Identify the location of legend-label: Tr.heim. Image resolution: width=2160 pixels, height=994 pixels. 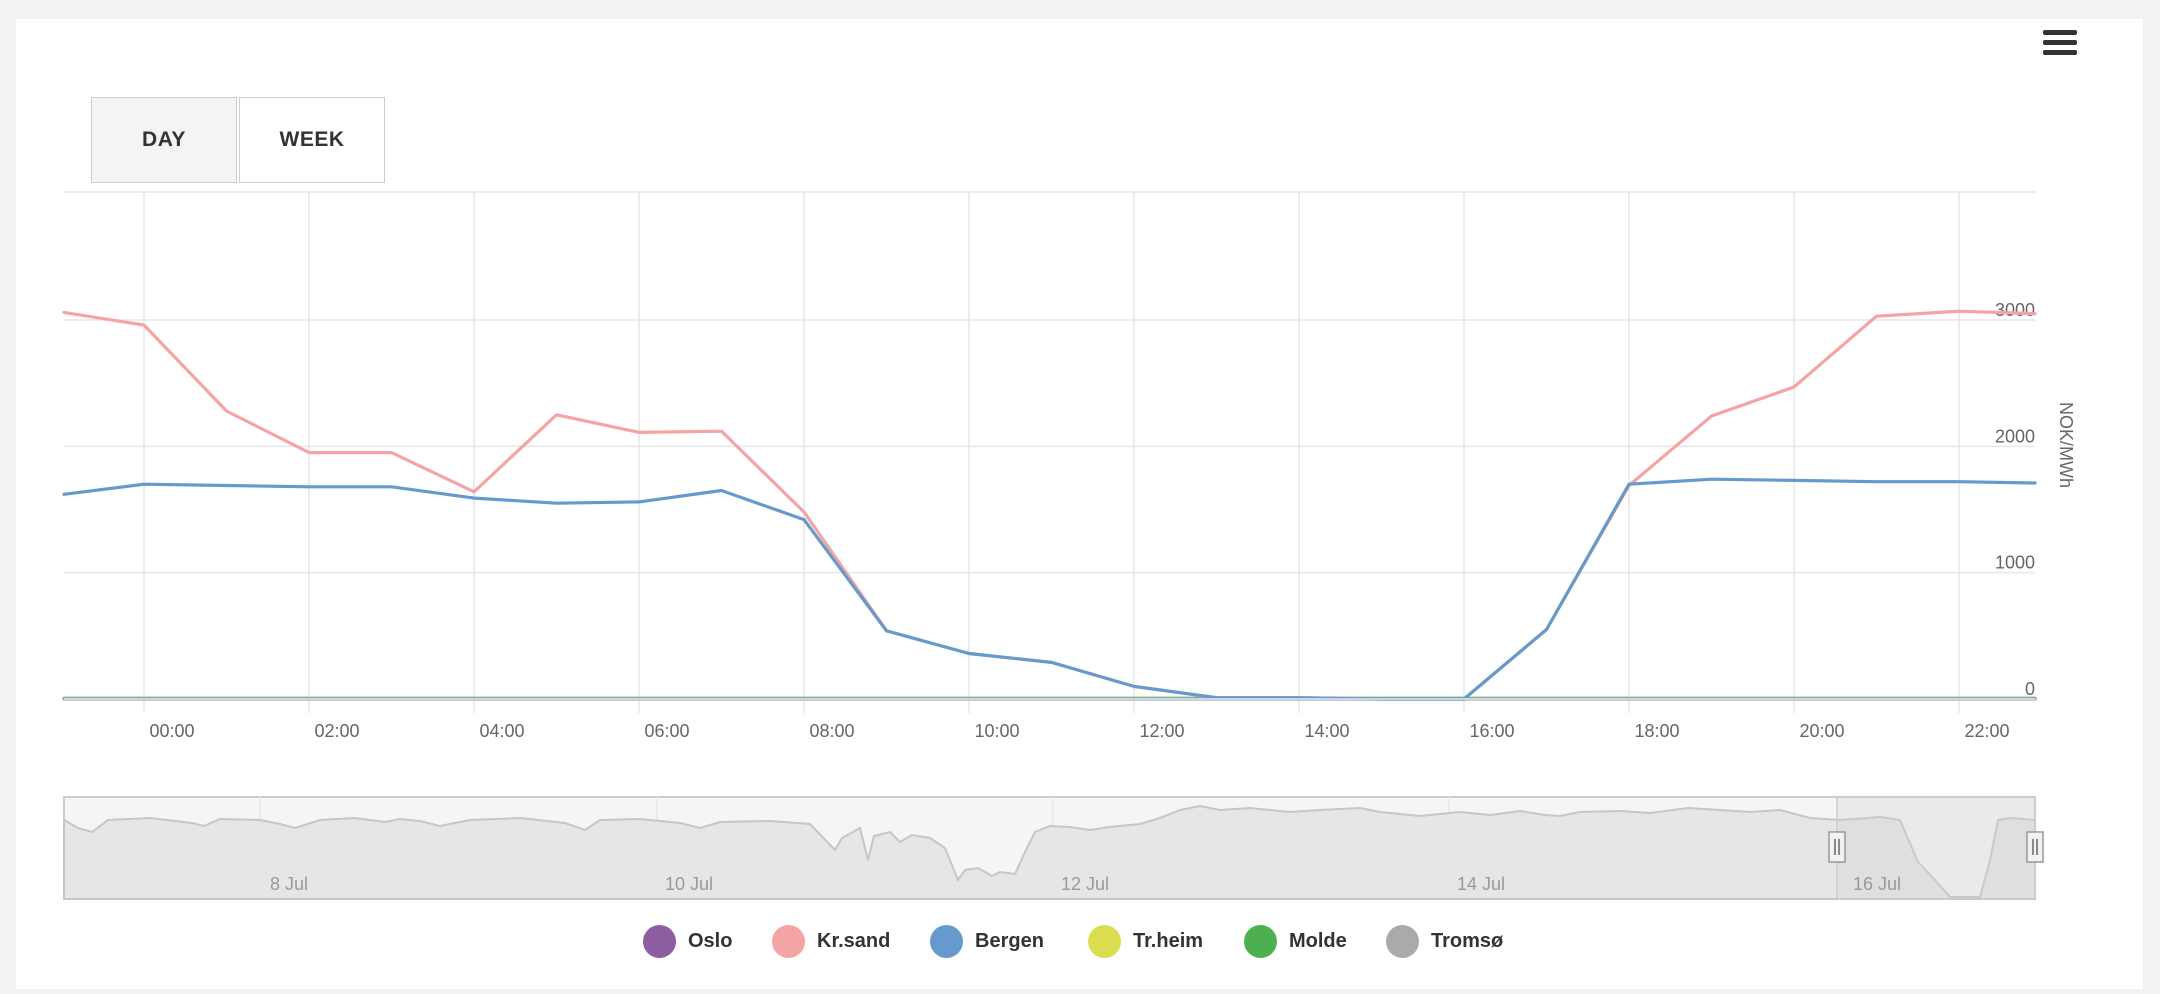
(1168, 940).